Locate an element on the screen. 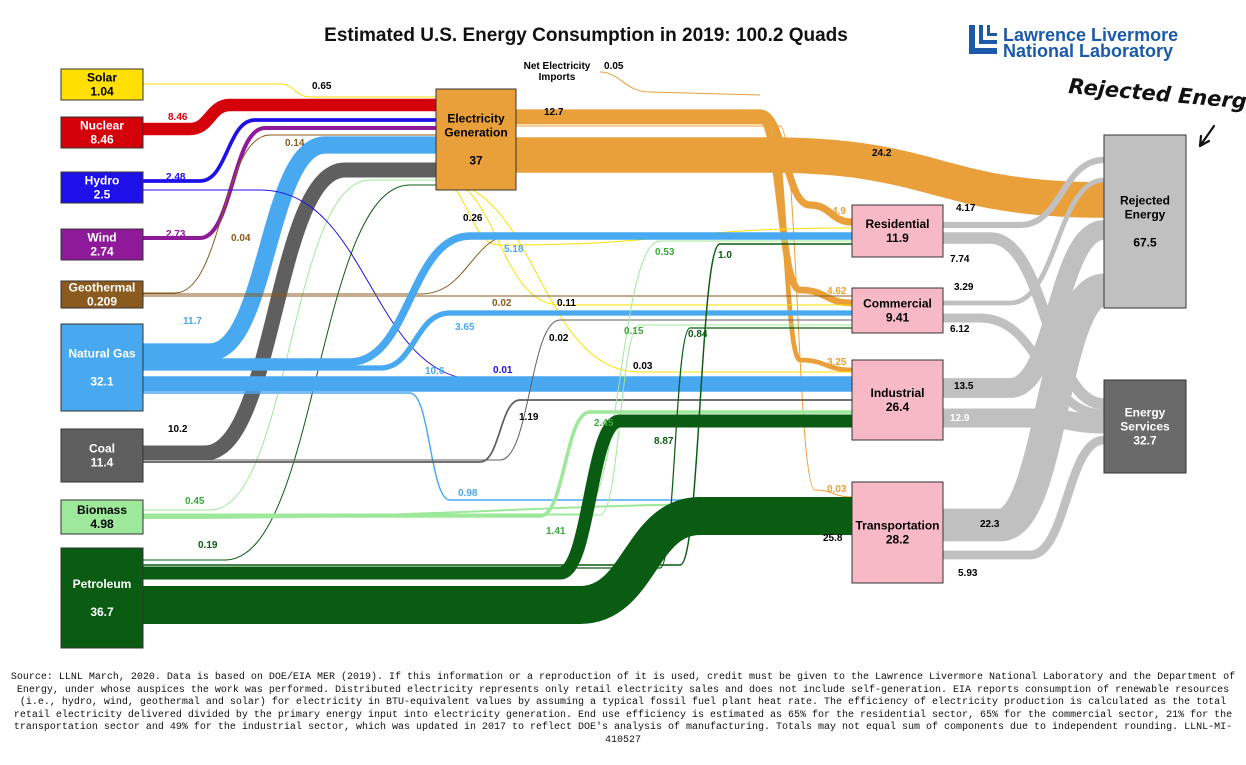  flow-value-label: 10.2 is located at coordinates (178, 429).